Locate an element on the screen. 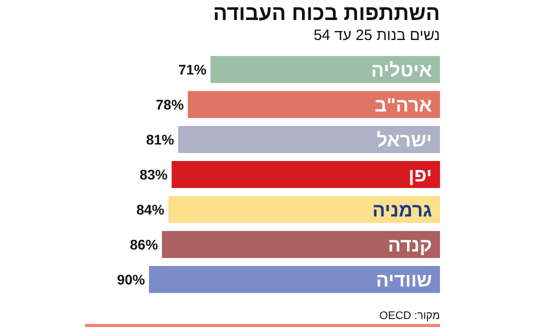 Image resolution: width=550 pixels, height=336 pixels. y-tick-label: ישראל is located at coordinates (404, 141).